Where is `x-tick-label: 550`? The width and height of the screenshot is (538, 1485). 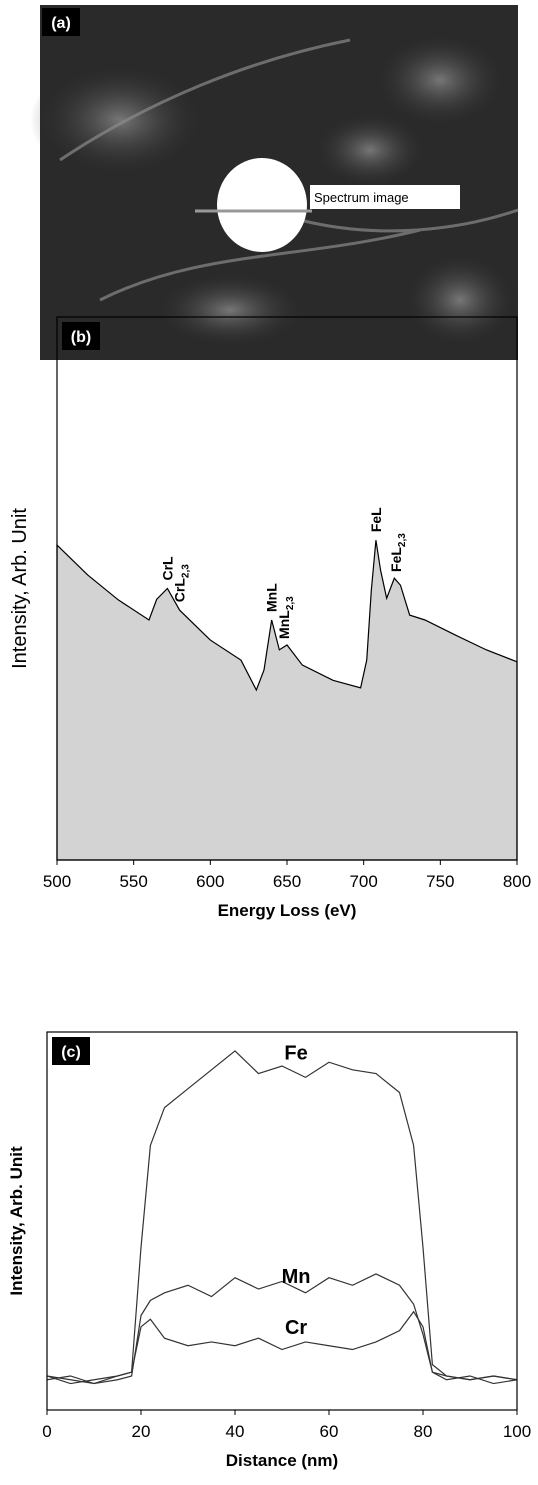 x-tick-label: 550 is located at coordinates (133, 881).